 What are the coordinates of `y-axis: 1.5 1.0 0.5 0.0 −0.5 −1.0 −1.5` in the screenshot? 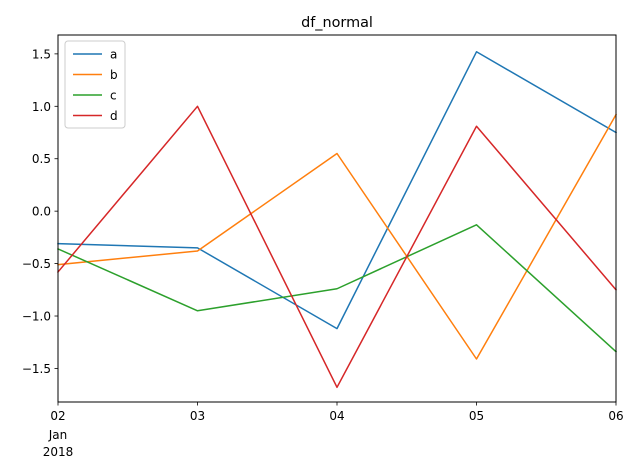 It's located at (40, 211).